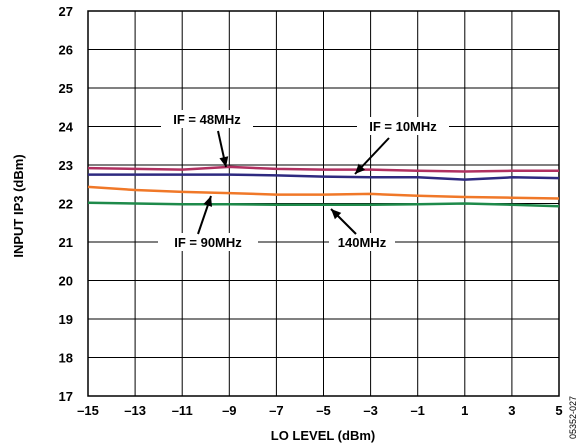 Image resolution: width=578 pixels, height=448 pixels. Describe the element at coordinates (417, 410) in the screenshot. I see `x-tick-label: –1` at that location.